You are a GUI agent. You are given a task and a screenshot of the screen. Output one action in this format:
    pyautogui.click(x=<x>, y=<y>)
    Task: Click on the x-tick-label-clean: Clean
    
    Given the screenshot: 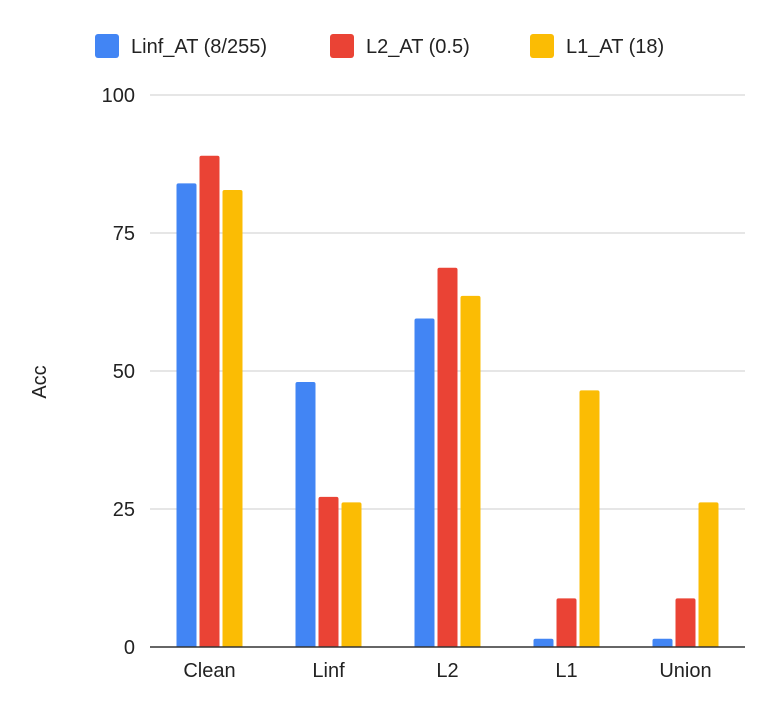 What is the action you would take?
    pyautogui.click(x=209, y=671)
    